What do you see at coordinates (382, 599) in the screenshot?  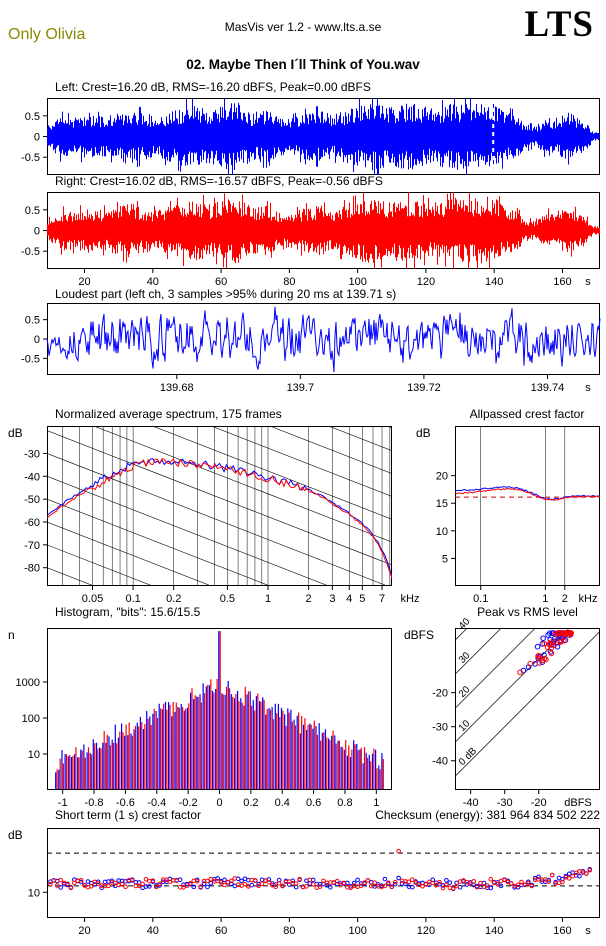 I see `svg-text: 7` at bounding box center [382, 599].